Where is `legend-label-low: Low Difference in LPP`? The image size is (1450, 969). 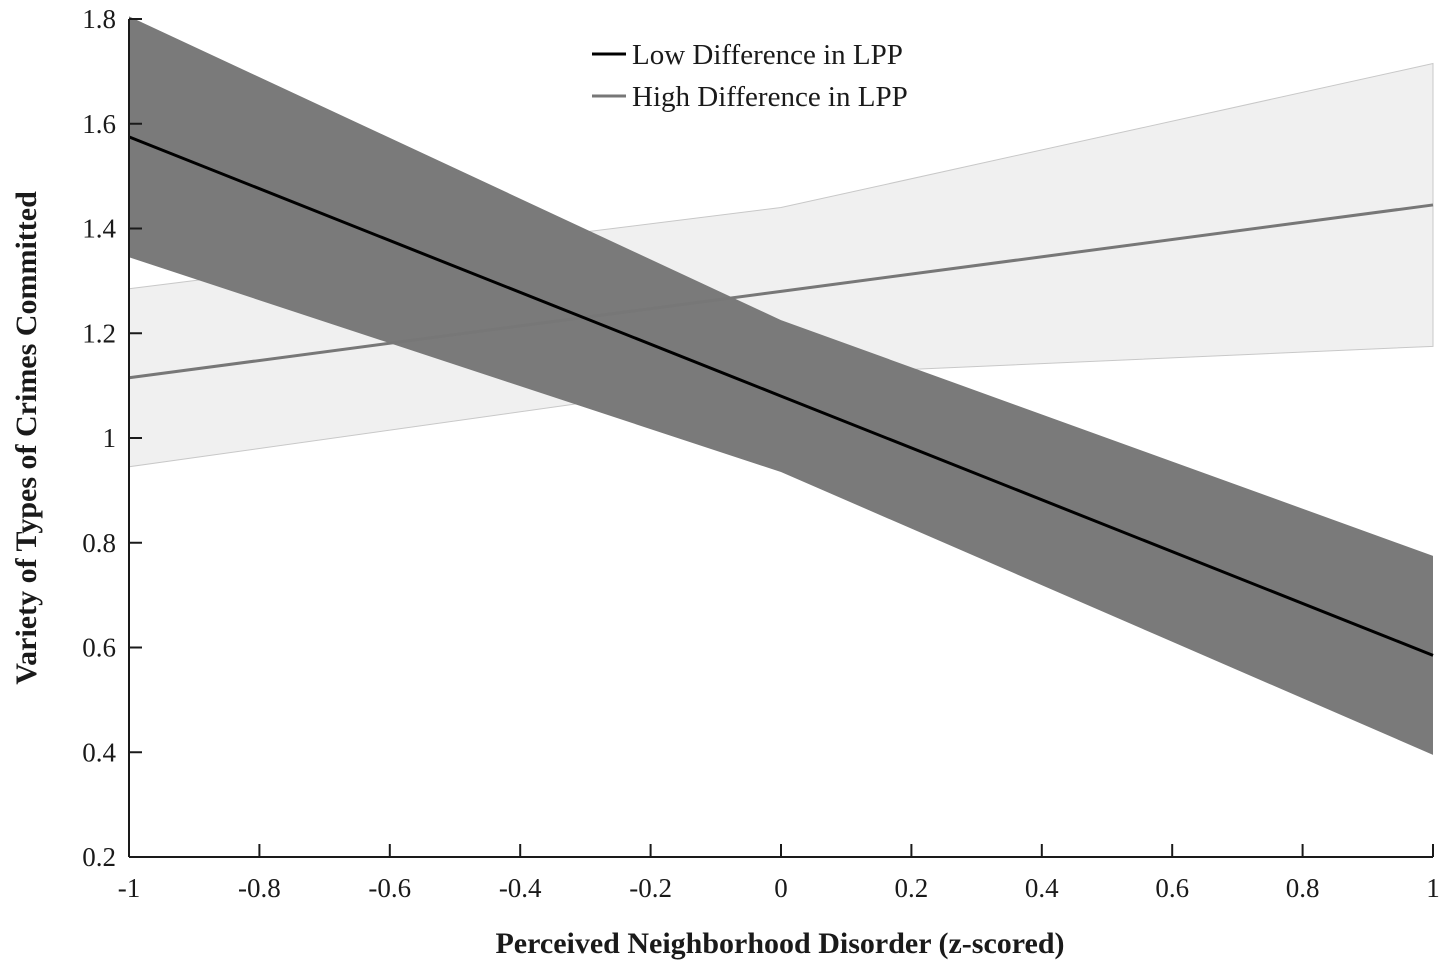
legend-label-low: Low Difference in LPP is located at coordinates (767, 55).